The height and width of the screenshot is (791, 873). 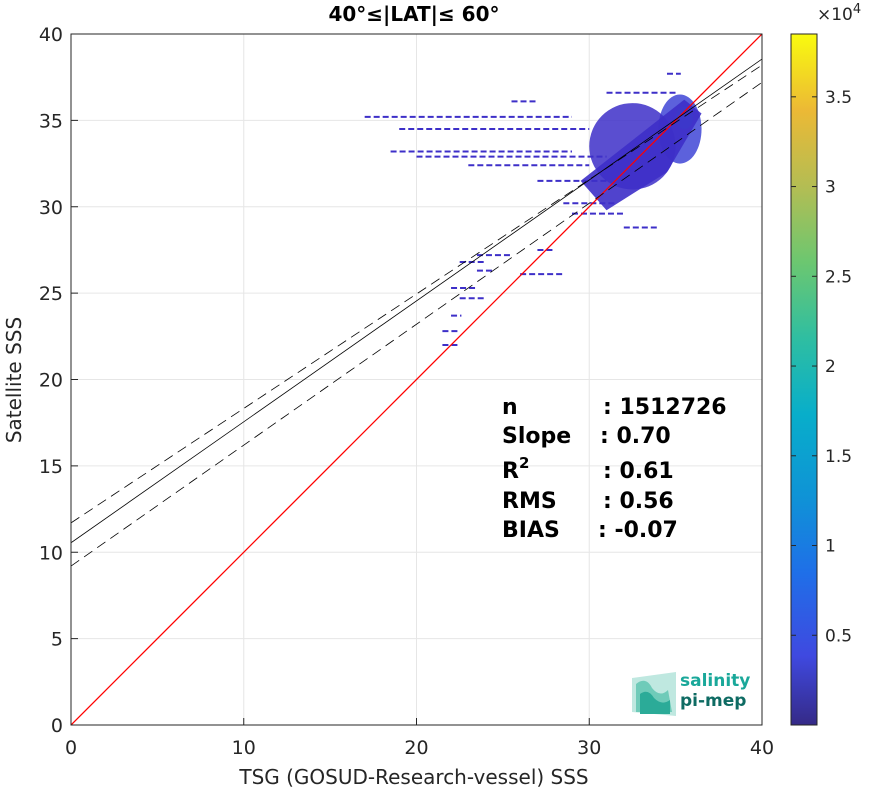 What do you see at coordinates (838, 457) in the screenshot?
I see `colorbar-tick-label: 1.5` at bounding box center [838, 457].